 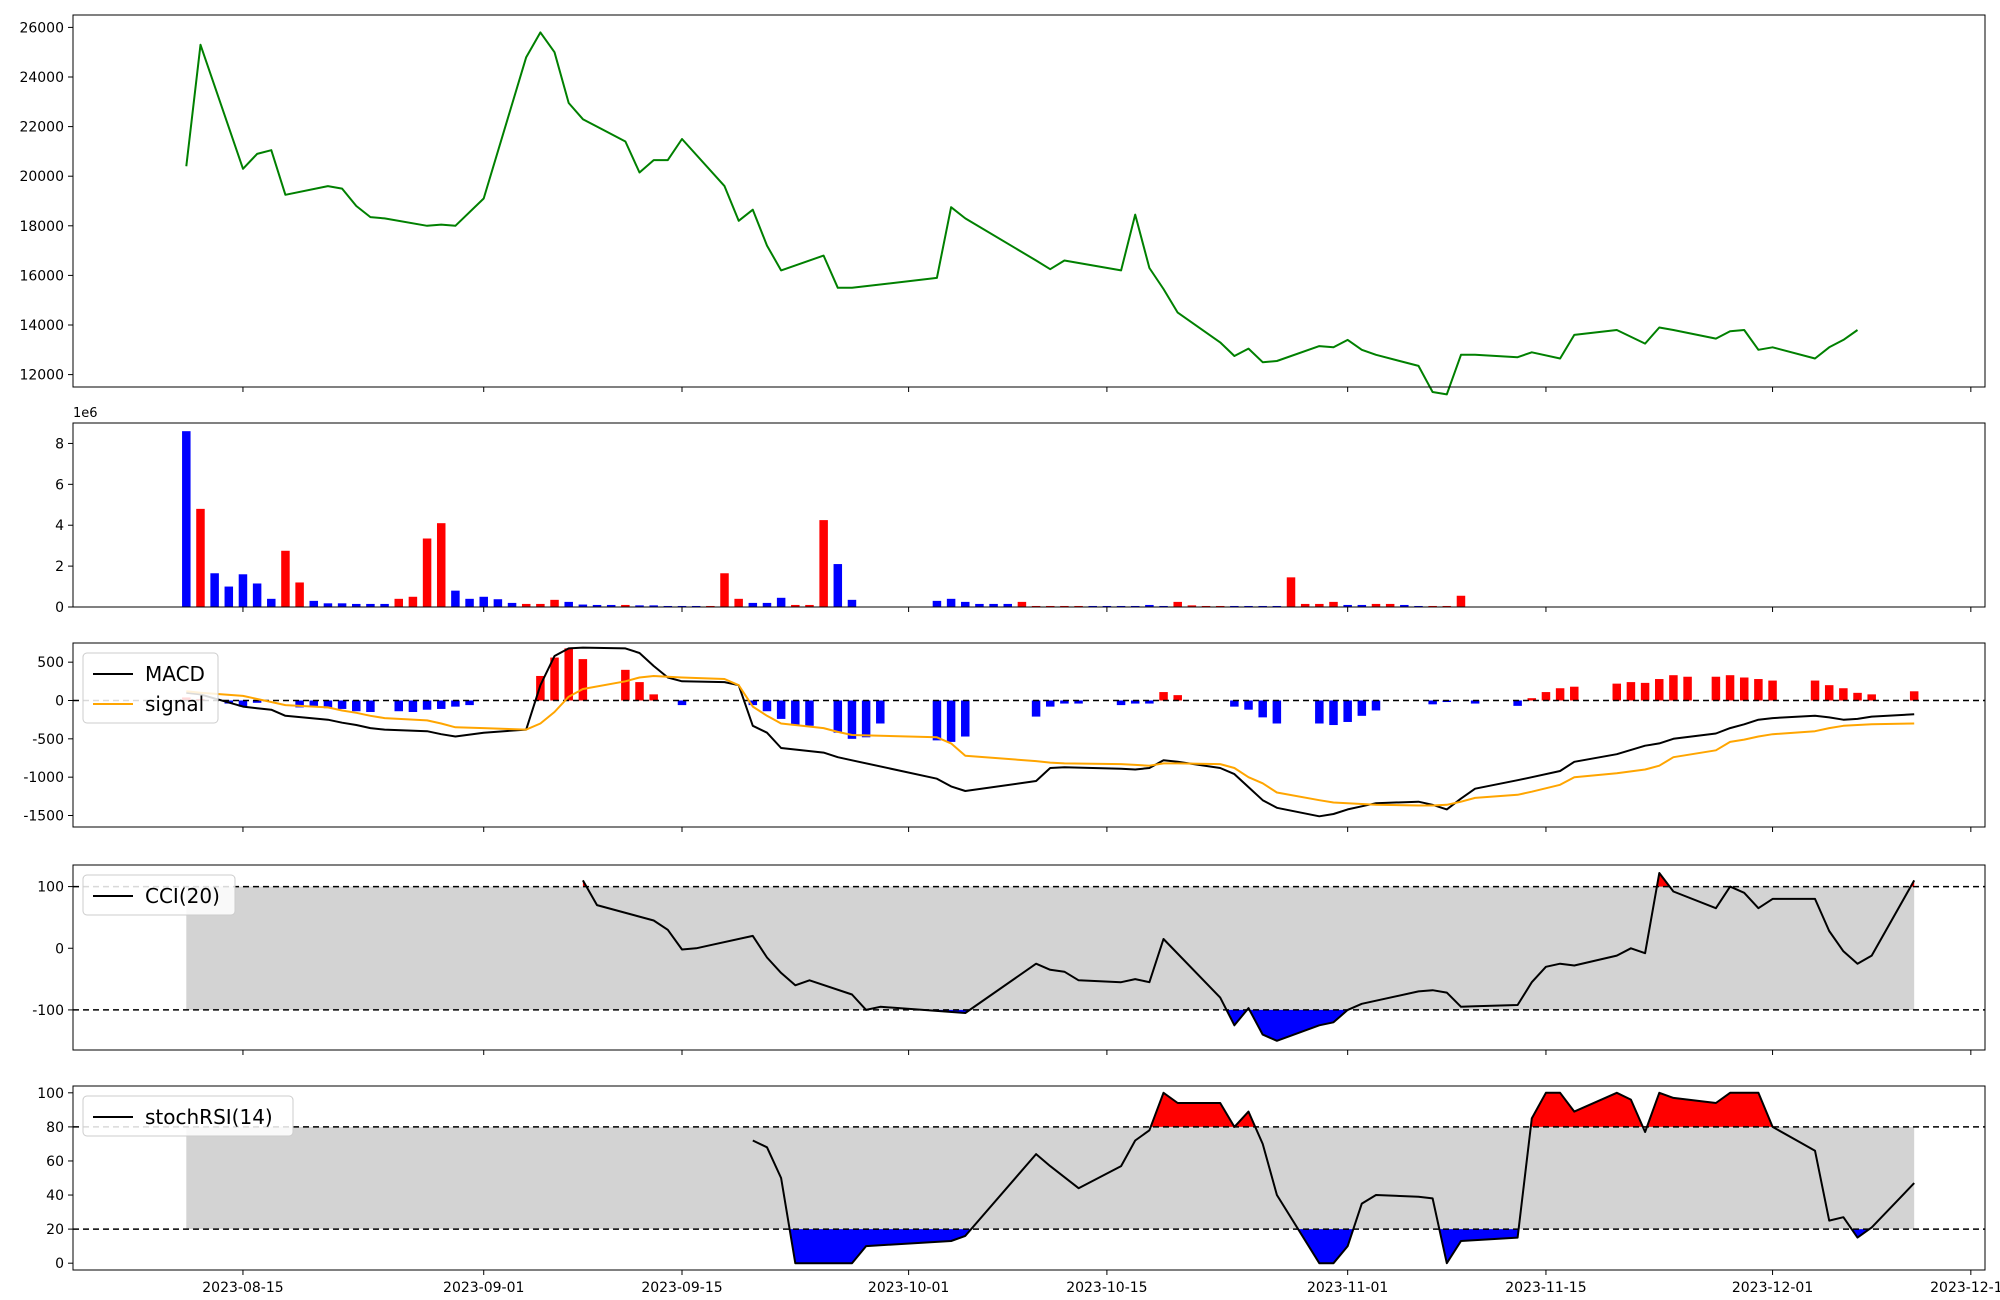 I want to click on stochrsi-neutral-band, so click(x=1050, y=1178).